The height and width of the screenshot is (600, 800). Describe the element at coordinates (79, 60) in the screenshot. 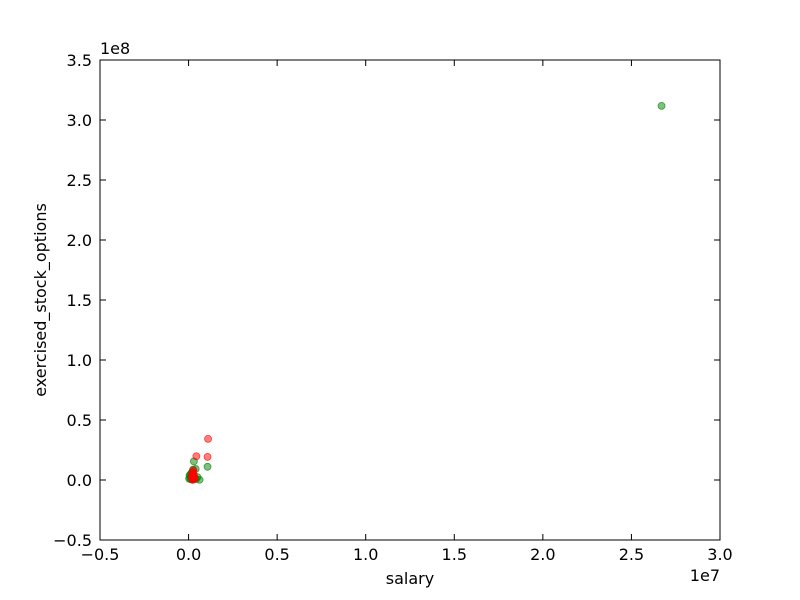

I see `y-tick-label: 3.5` at that location.